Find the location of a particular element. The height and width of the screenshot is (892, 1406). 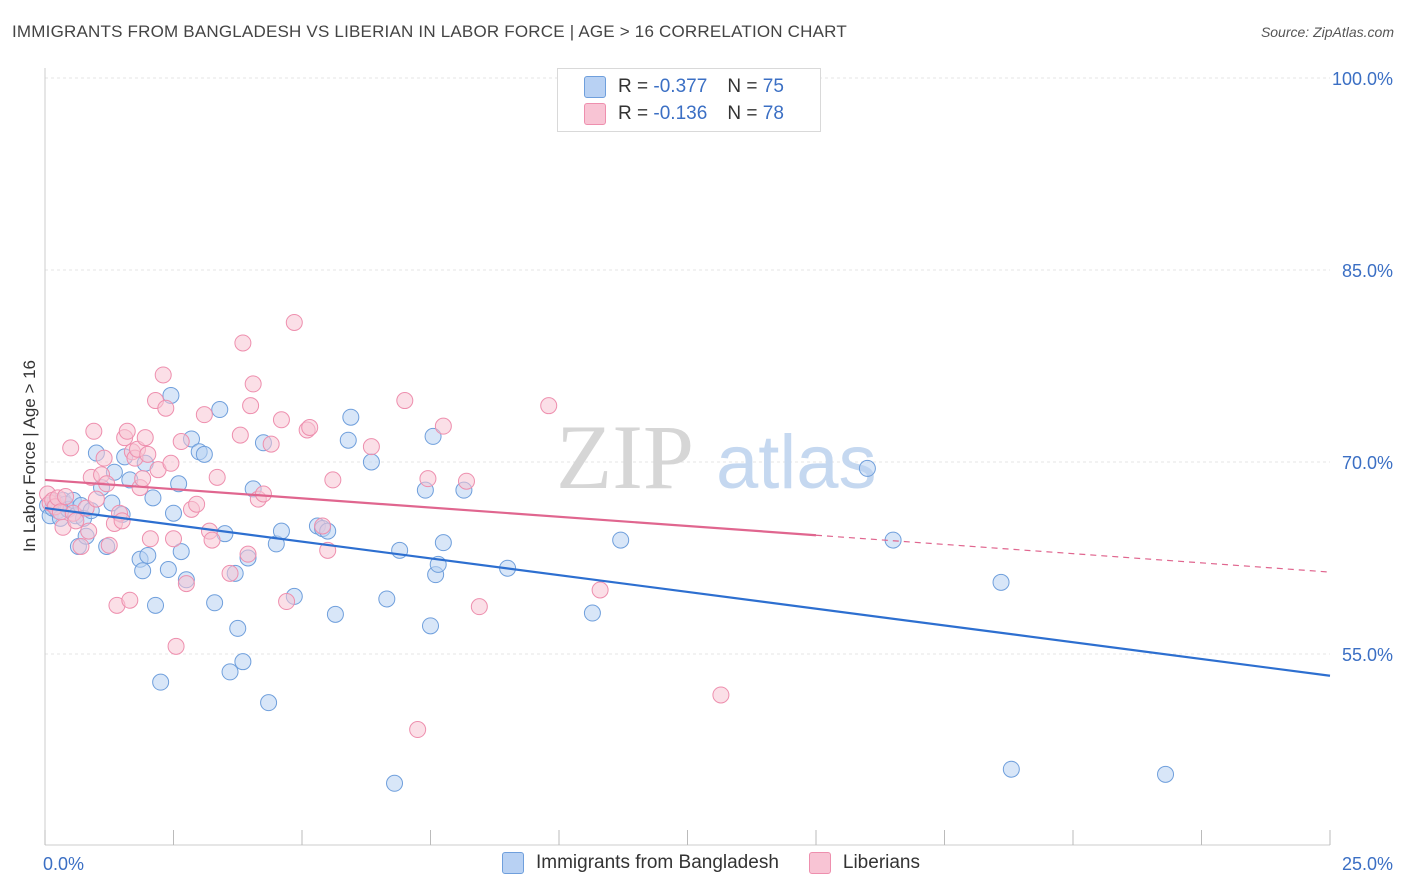

watermark-zip: ZIP is located at coordinates (625, 457).